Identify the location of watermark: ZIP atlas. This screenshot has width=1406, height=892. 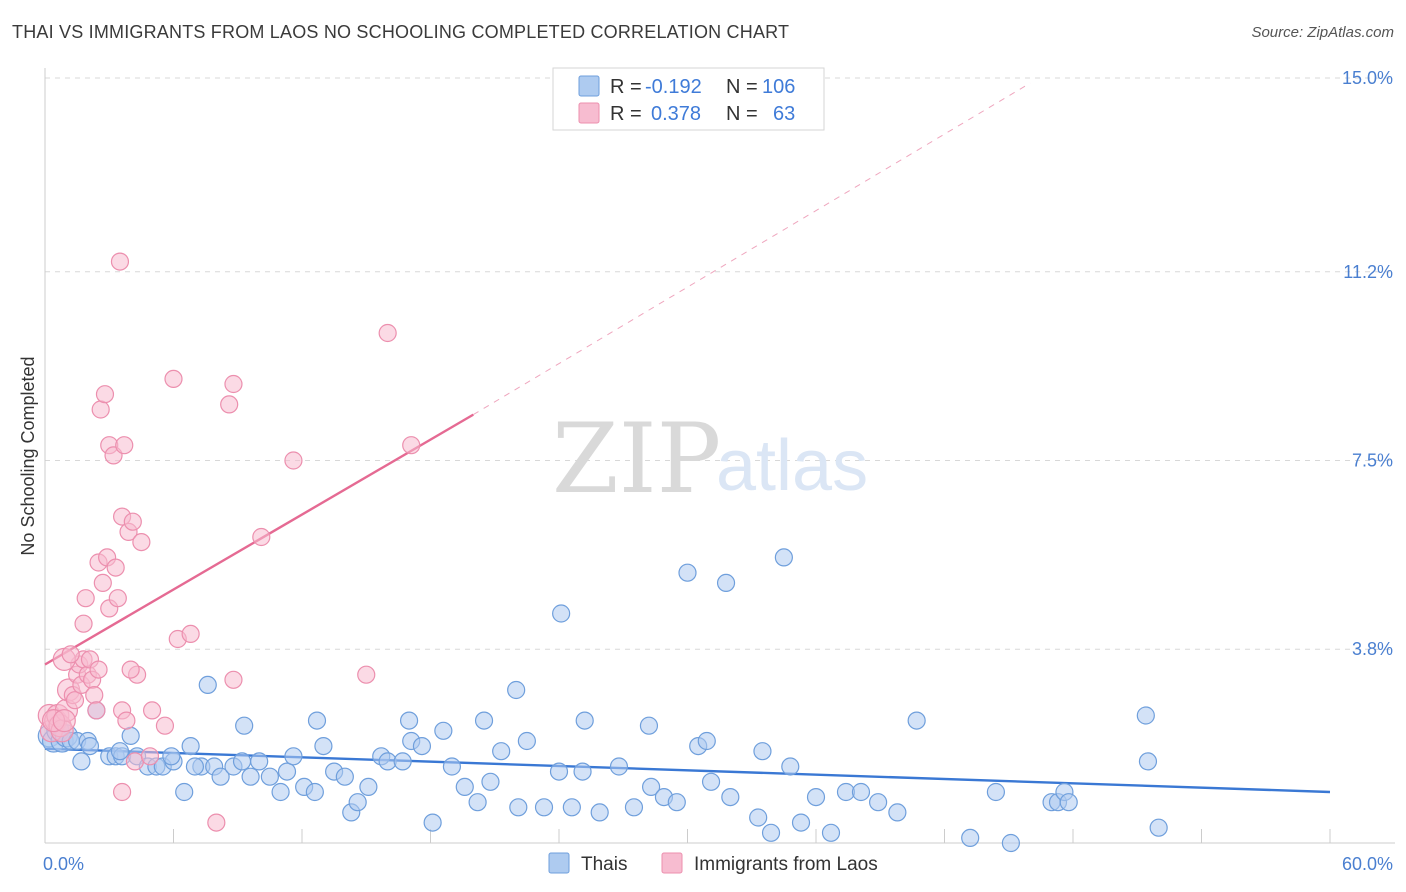
(710, 459).